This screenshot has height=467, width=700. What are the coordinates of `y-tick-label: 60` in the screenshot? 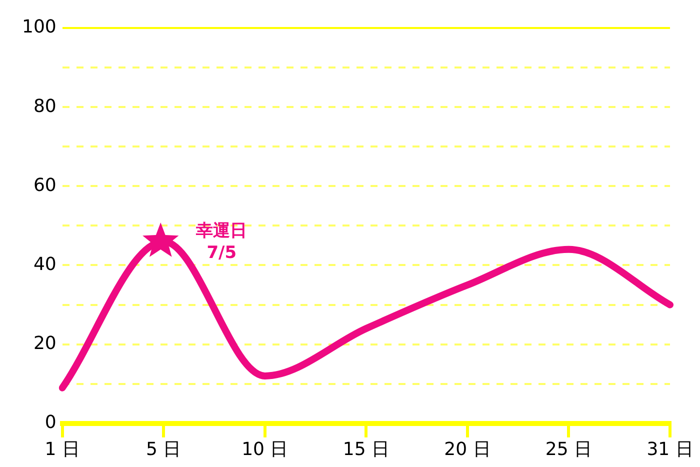 It's located at (44, 185).